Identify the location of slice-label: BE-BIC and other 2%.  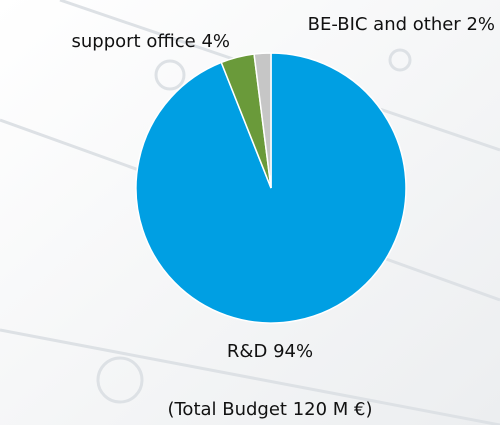
(401, 24).